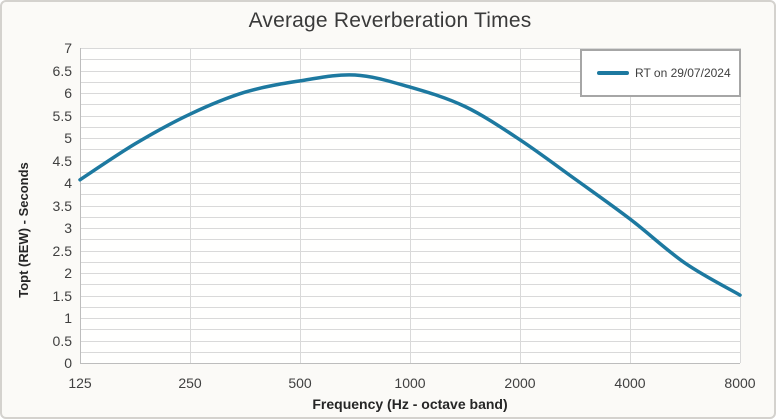  What do you see at coordinates (68, 48) in the screenshot?
I see `y-tick-label: 7` at bounding box center [68, 48].